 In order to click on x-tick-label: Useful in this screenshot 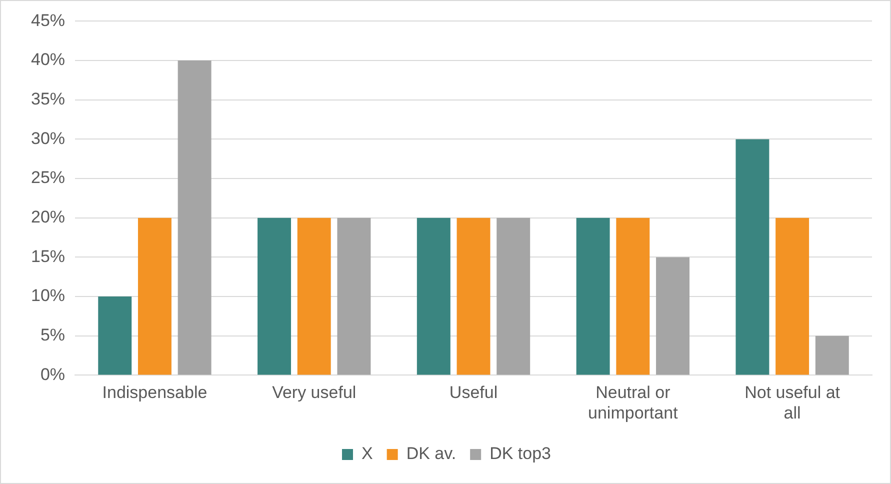, I will do `click(473, 392)`.